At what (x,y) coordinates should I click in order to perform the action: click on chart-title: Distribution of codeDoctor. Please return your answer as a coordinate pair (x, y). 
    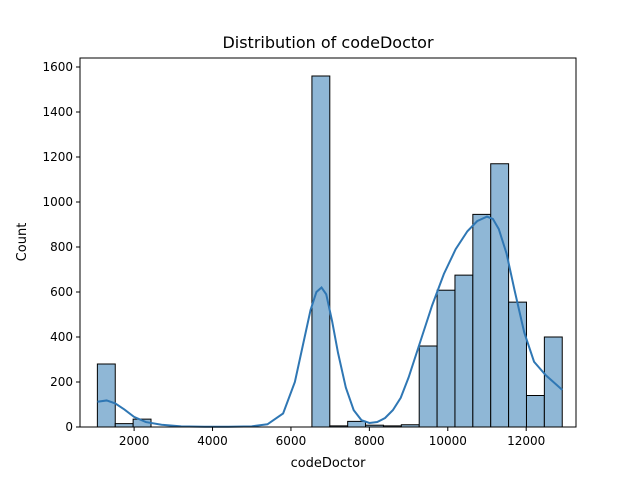
    Looking at the image, I should click on (327, 42).